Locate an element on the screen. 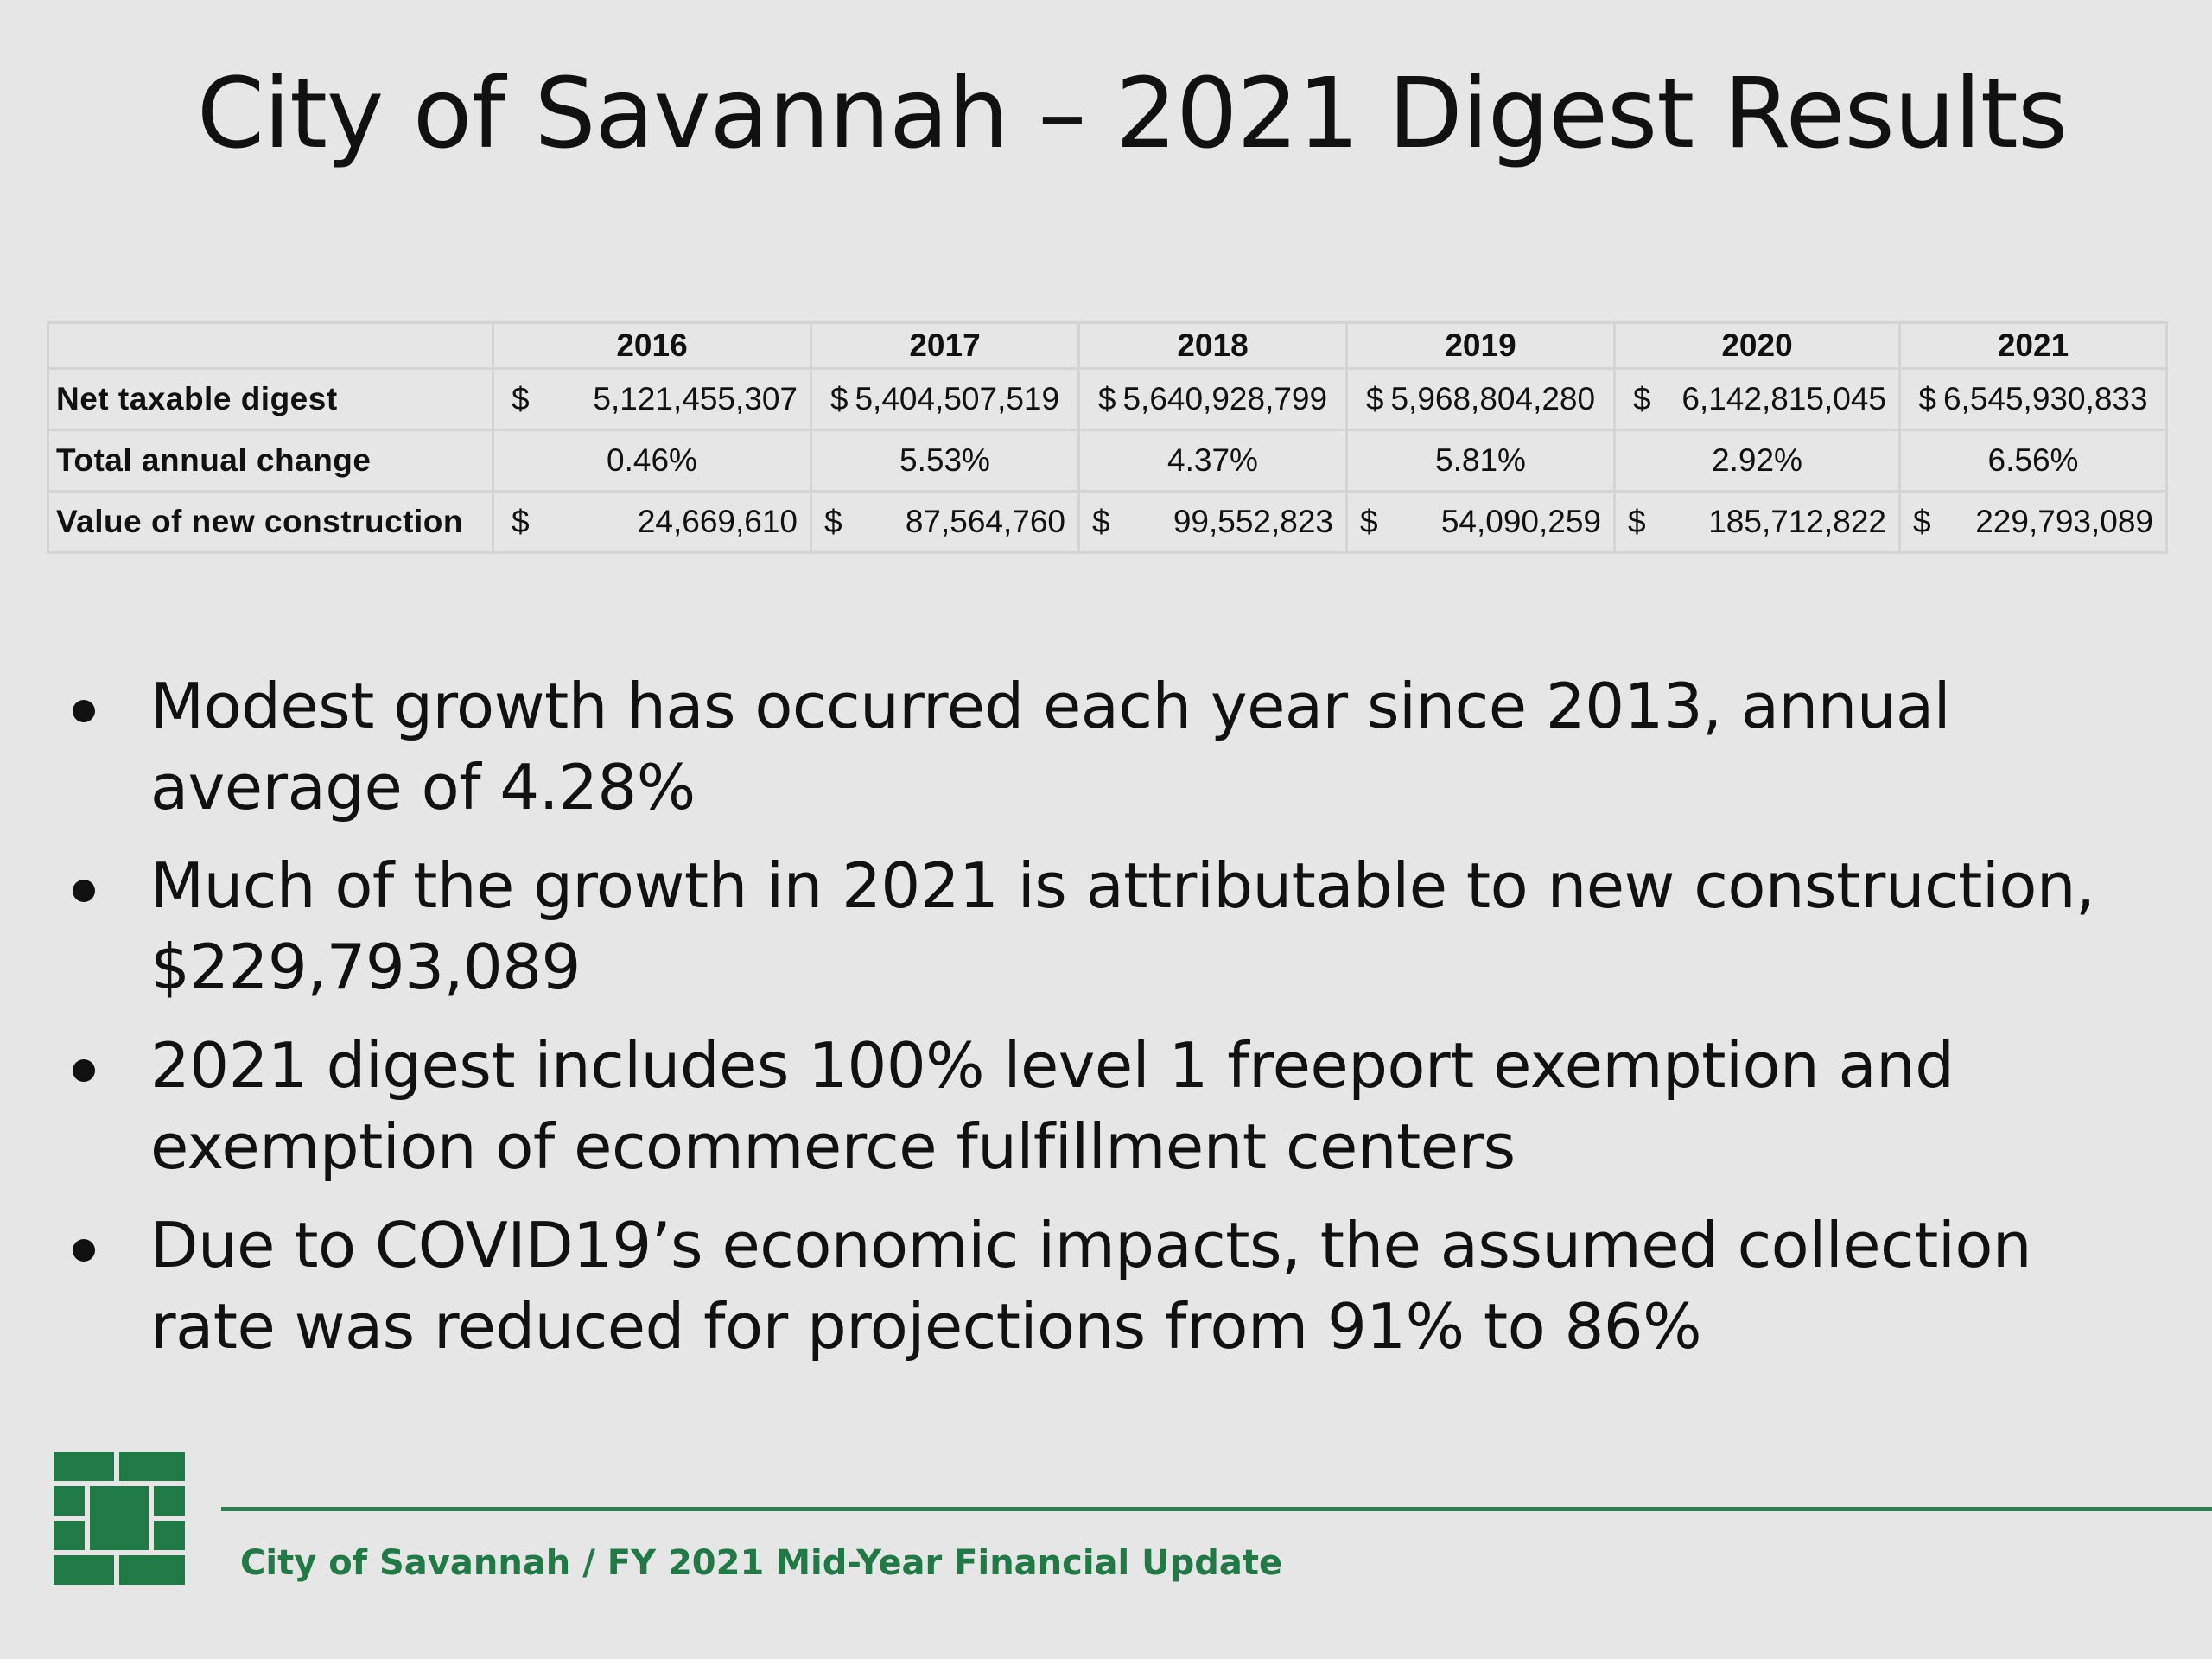 This screenshot has width=2212, height=1659. table-cell: $5,640,928,799 is located at coordinates (1212, 399).